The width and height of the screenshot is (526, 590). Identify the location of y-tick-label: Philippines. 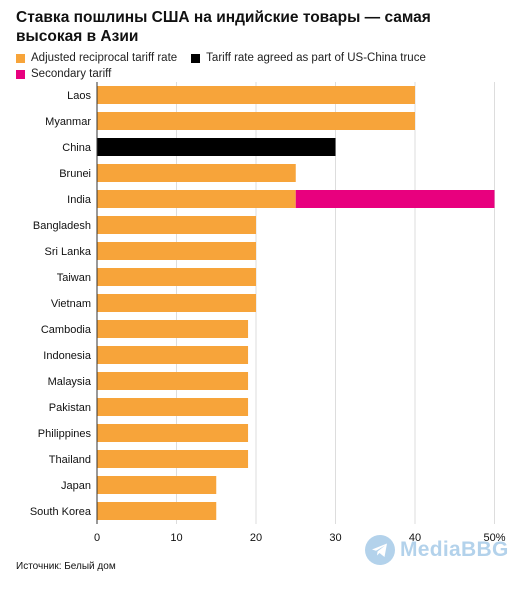
(65, 434).